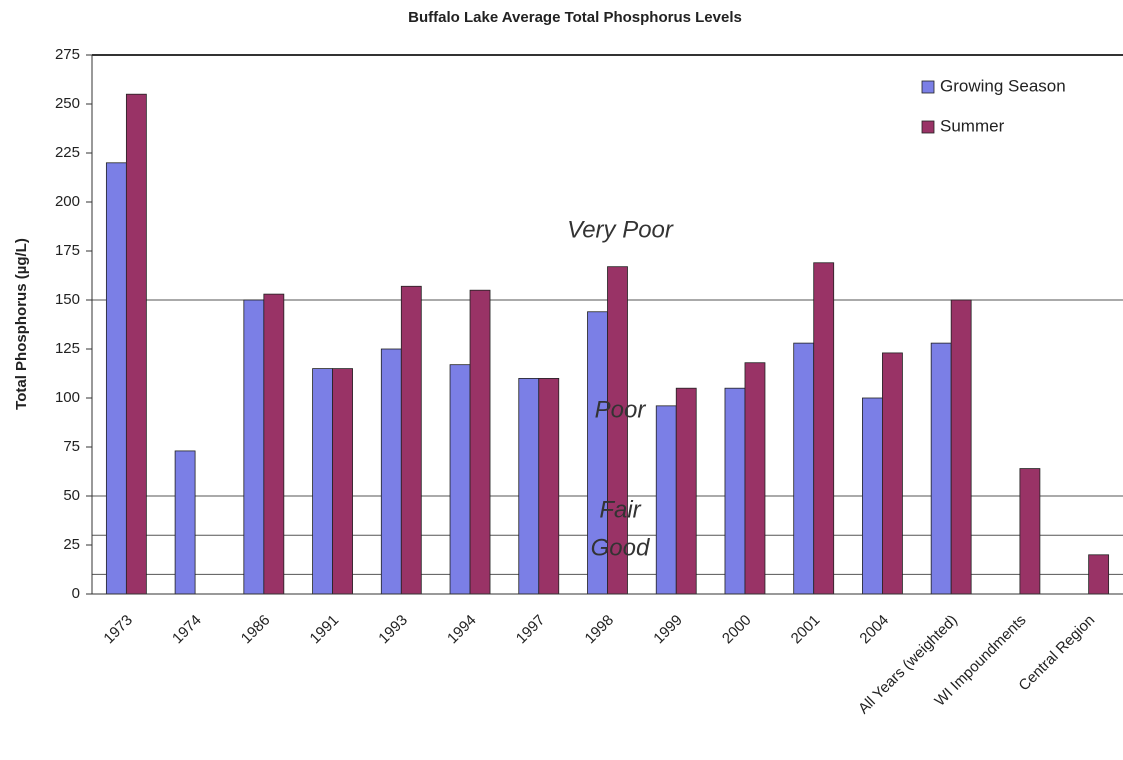 The height and width of the screenshot is (760, 1123). Describe the element at coordinates (737, 630) in the screenshot. I see `x-tick-label: 2000` at that location.